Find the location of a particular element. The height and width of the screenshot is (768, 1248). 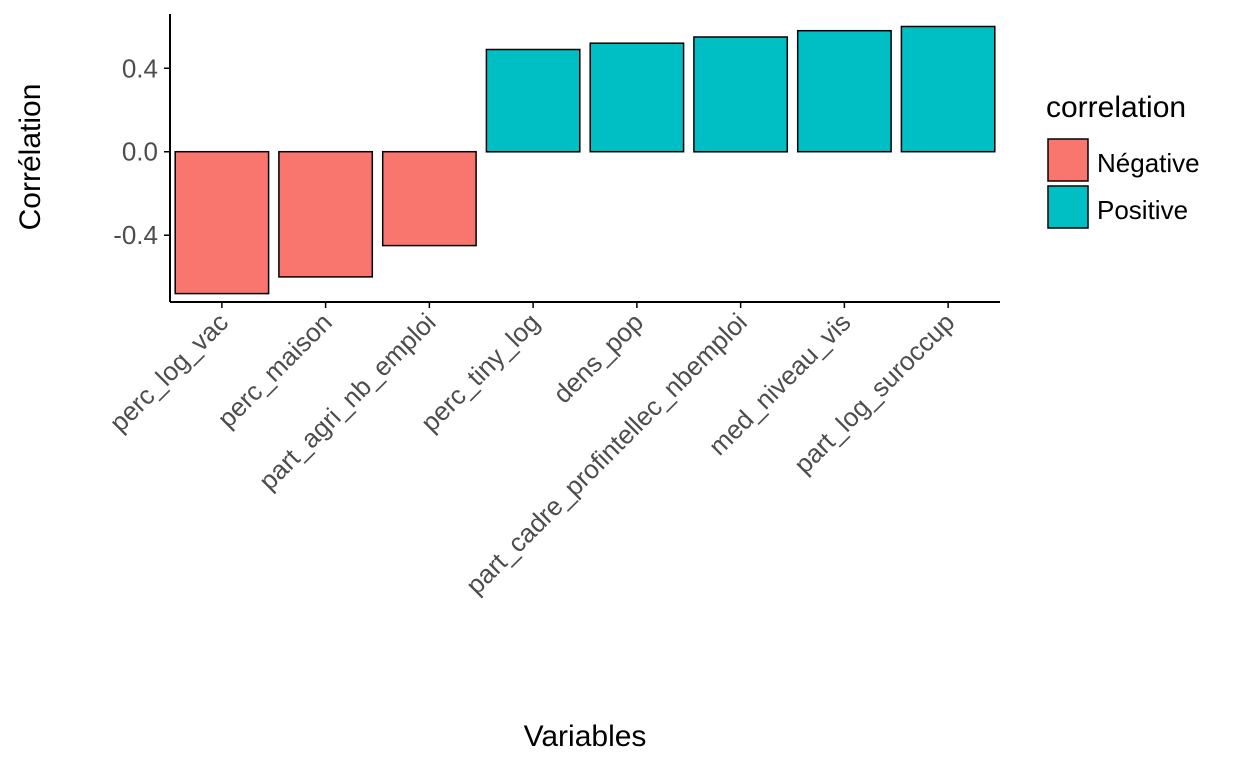

legend: correlation Négative Positive is located at coordinates (1123, 160).